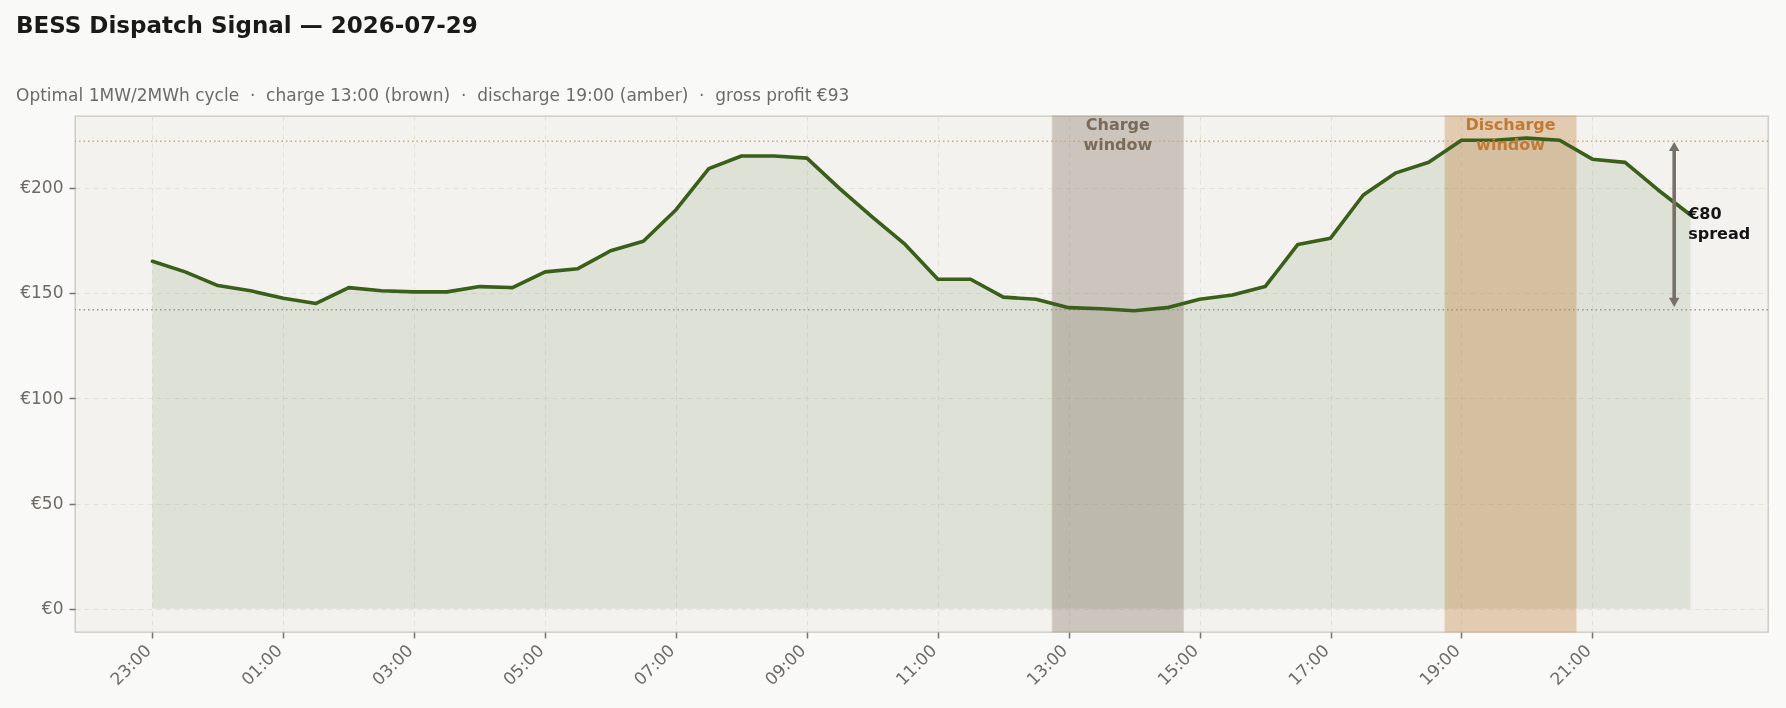 Image resolution: width=1786 pixels, height=708 pixels. Describe the element at coordinates (42, 397) in the screenshot. I see `y-tick-label: €100` at that location.